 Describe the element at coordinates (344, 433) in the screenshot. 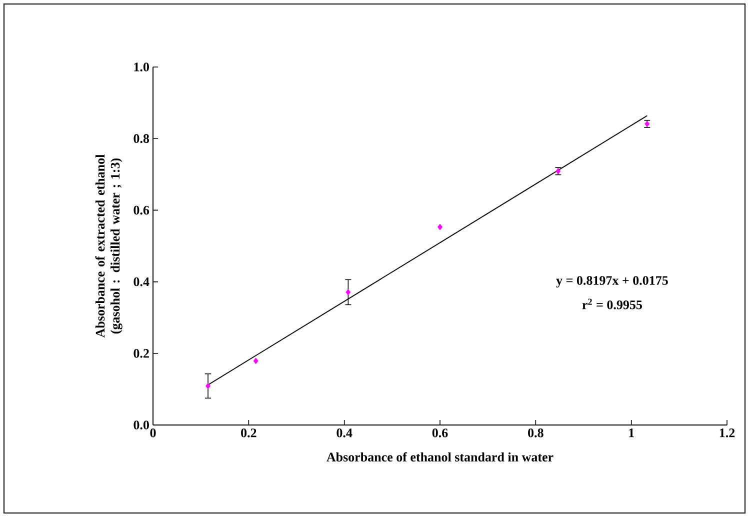

I see `x-tick-label: 0.4` at that location.